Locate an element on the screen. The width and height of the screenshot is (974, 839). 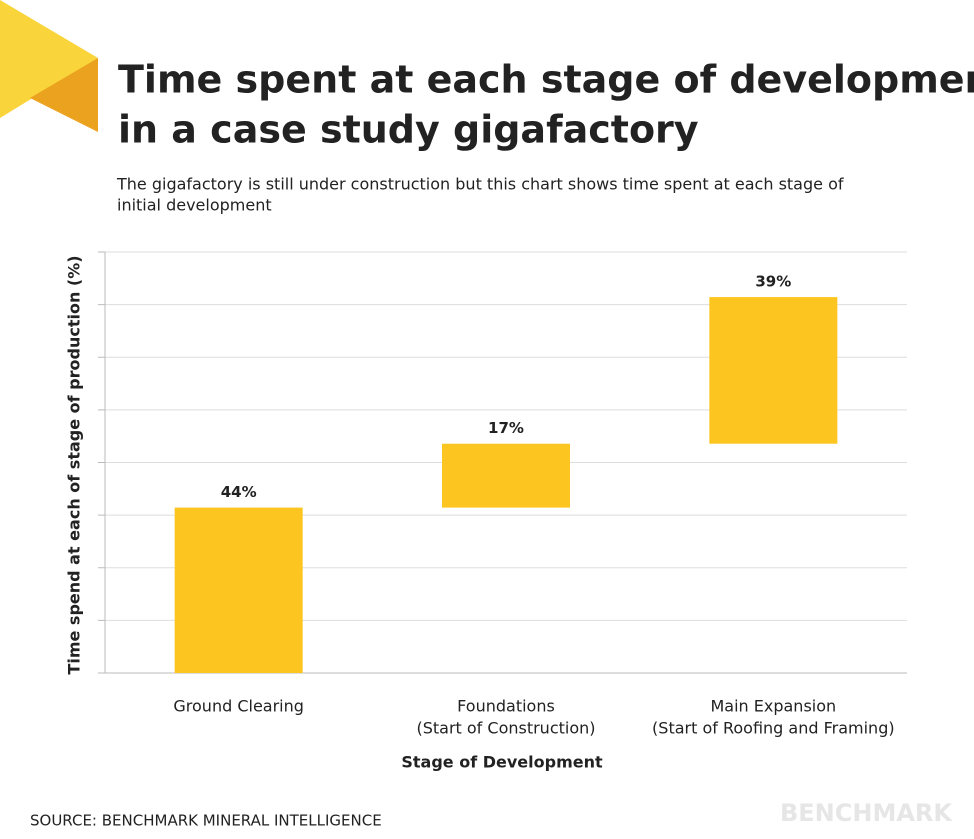
x-tick-label: (Start of Roofing and Framing) is located at coordinates (773, 728).